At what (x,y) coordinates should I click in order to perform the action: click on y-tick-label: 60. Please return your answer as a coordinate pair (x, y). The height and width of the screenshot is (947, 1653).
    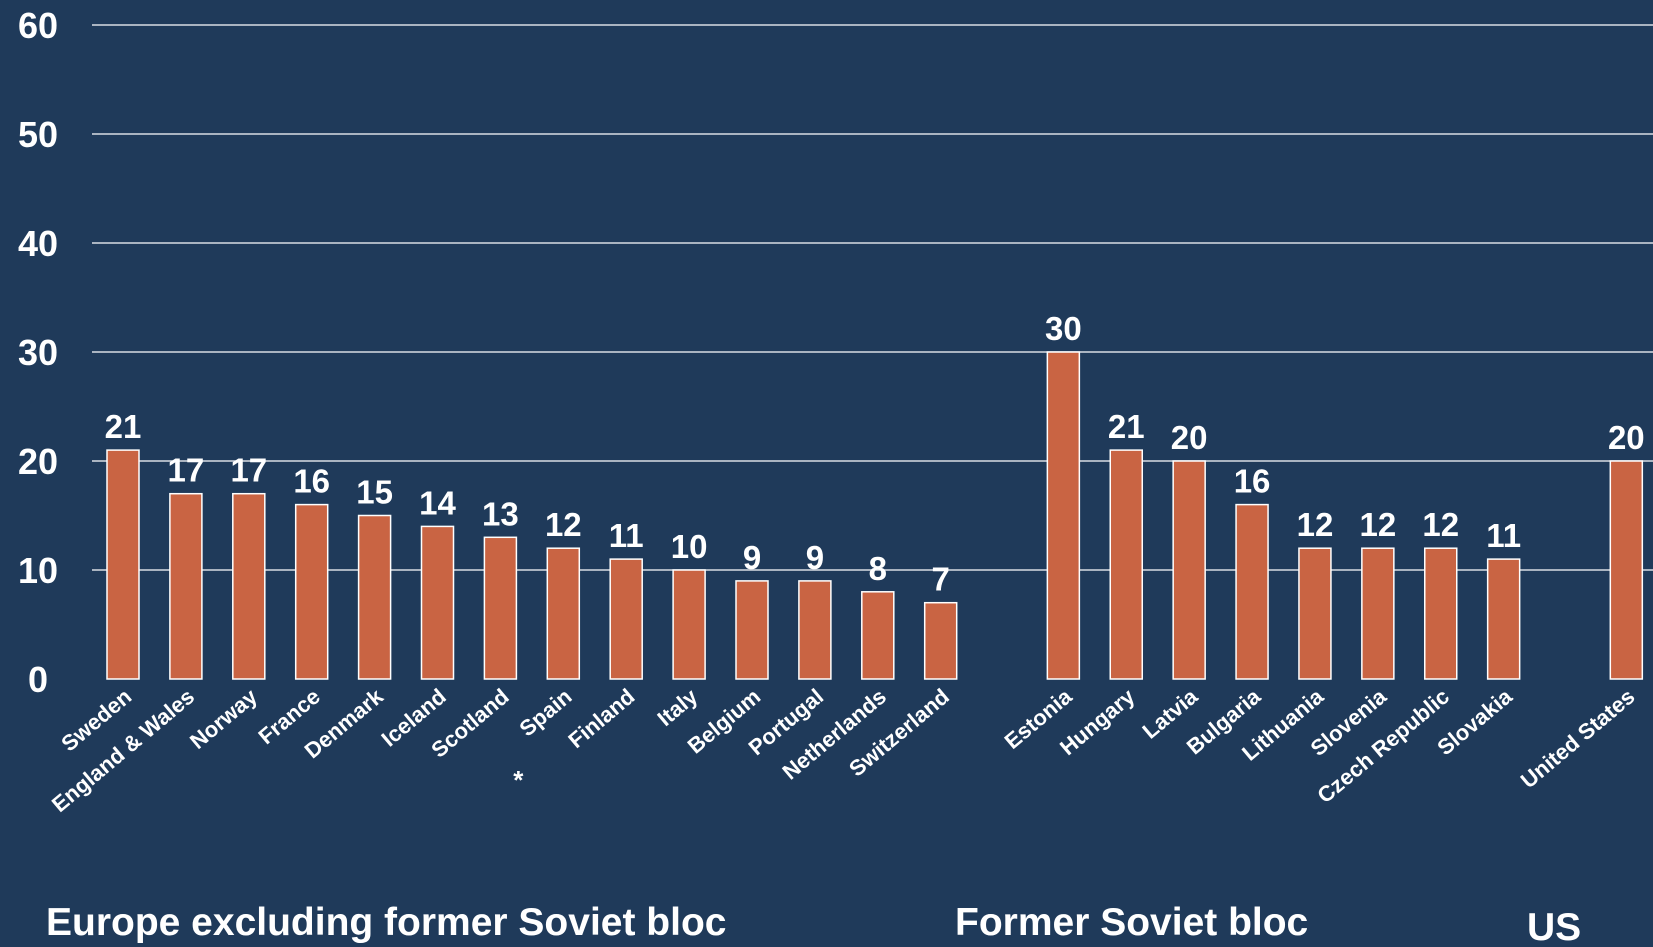
    Looking at the image, I should click on (38, 25).